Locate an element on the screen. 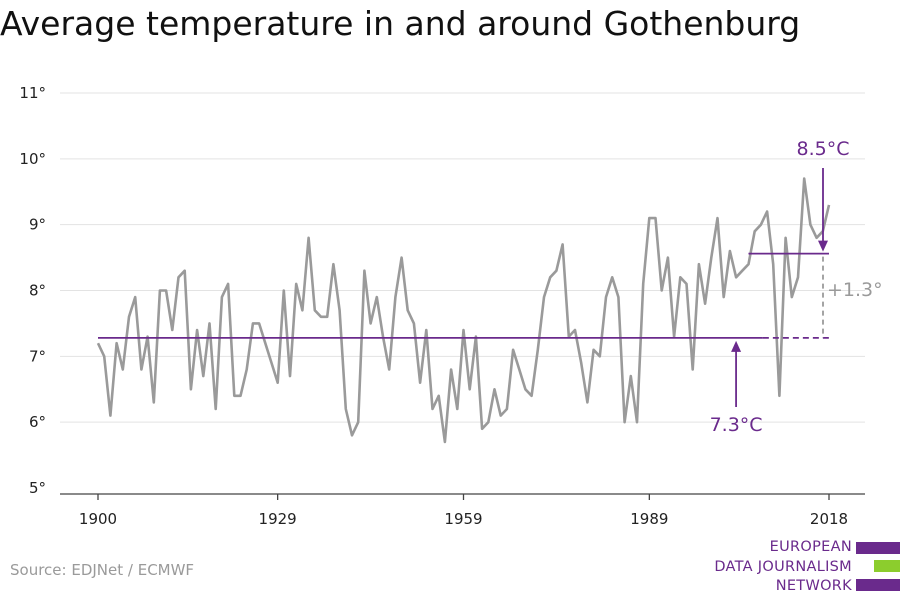  y-tick-label: 6° is located at coordinates (37, 422).